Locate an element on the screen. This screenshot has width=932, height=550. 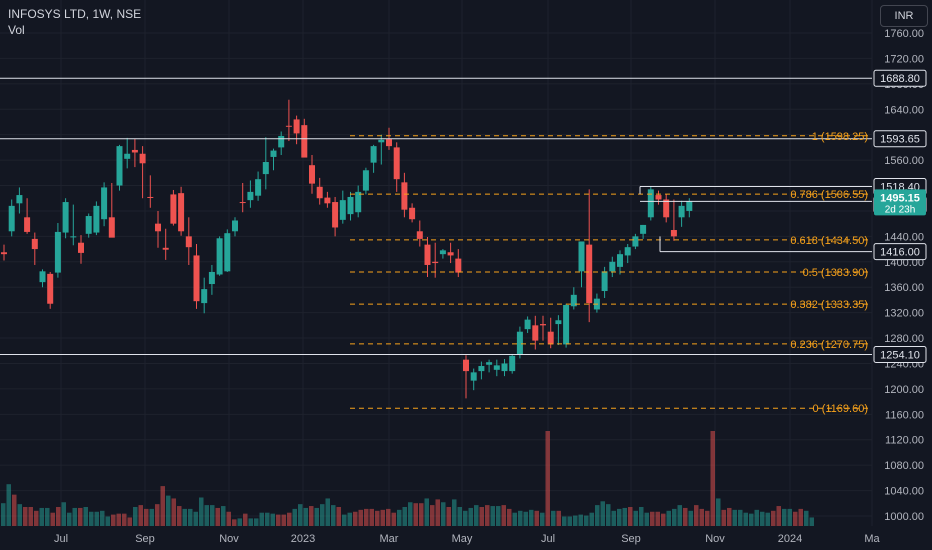
x-tick-label: Mar is located at coordinates (389, 539).